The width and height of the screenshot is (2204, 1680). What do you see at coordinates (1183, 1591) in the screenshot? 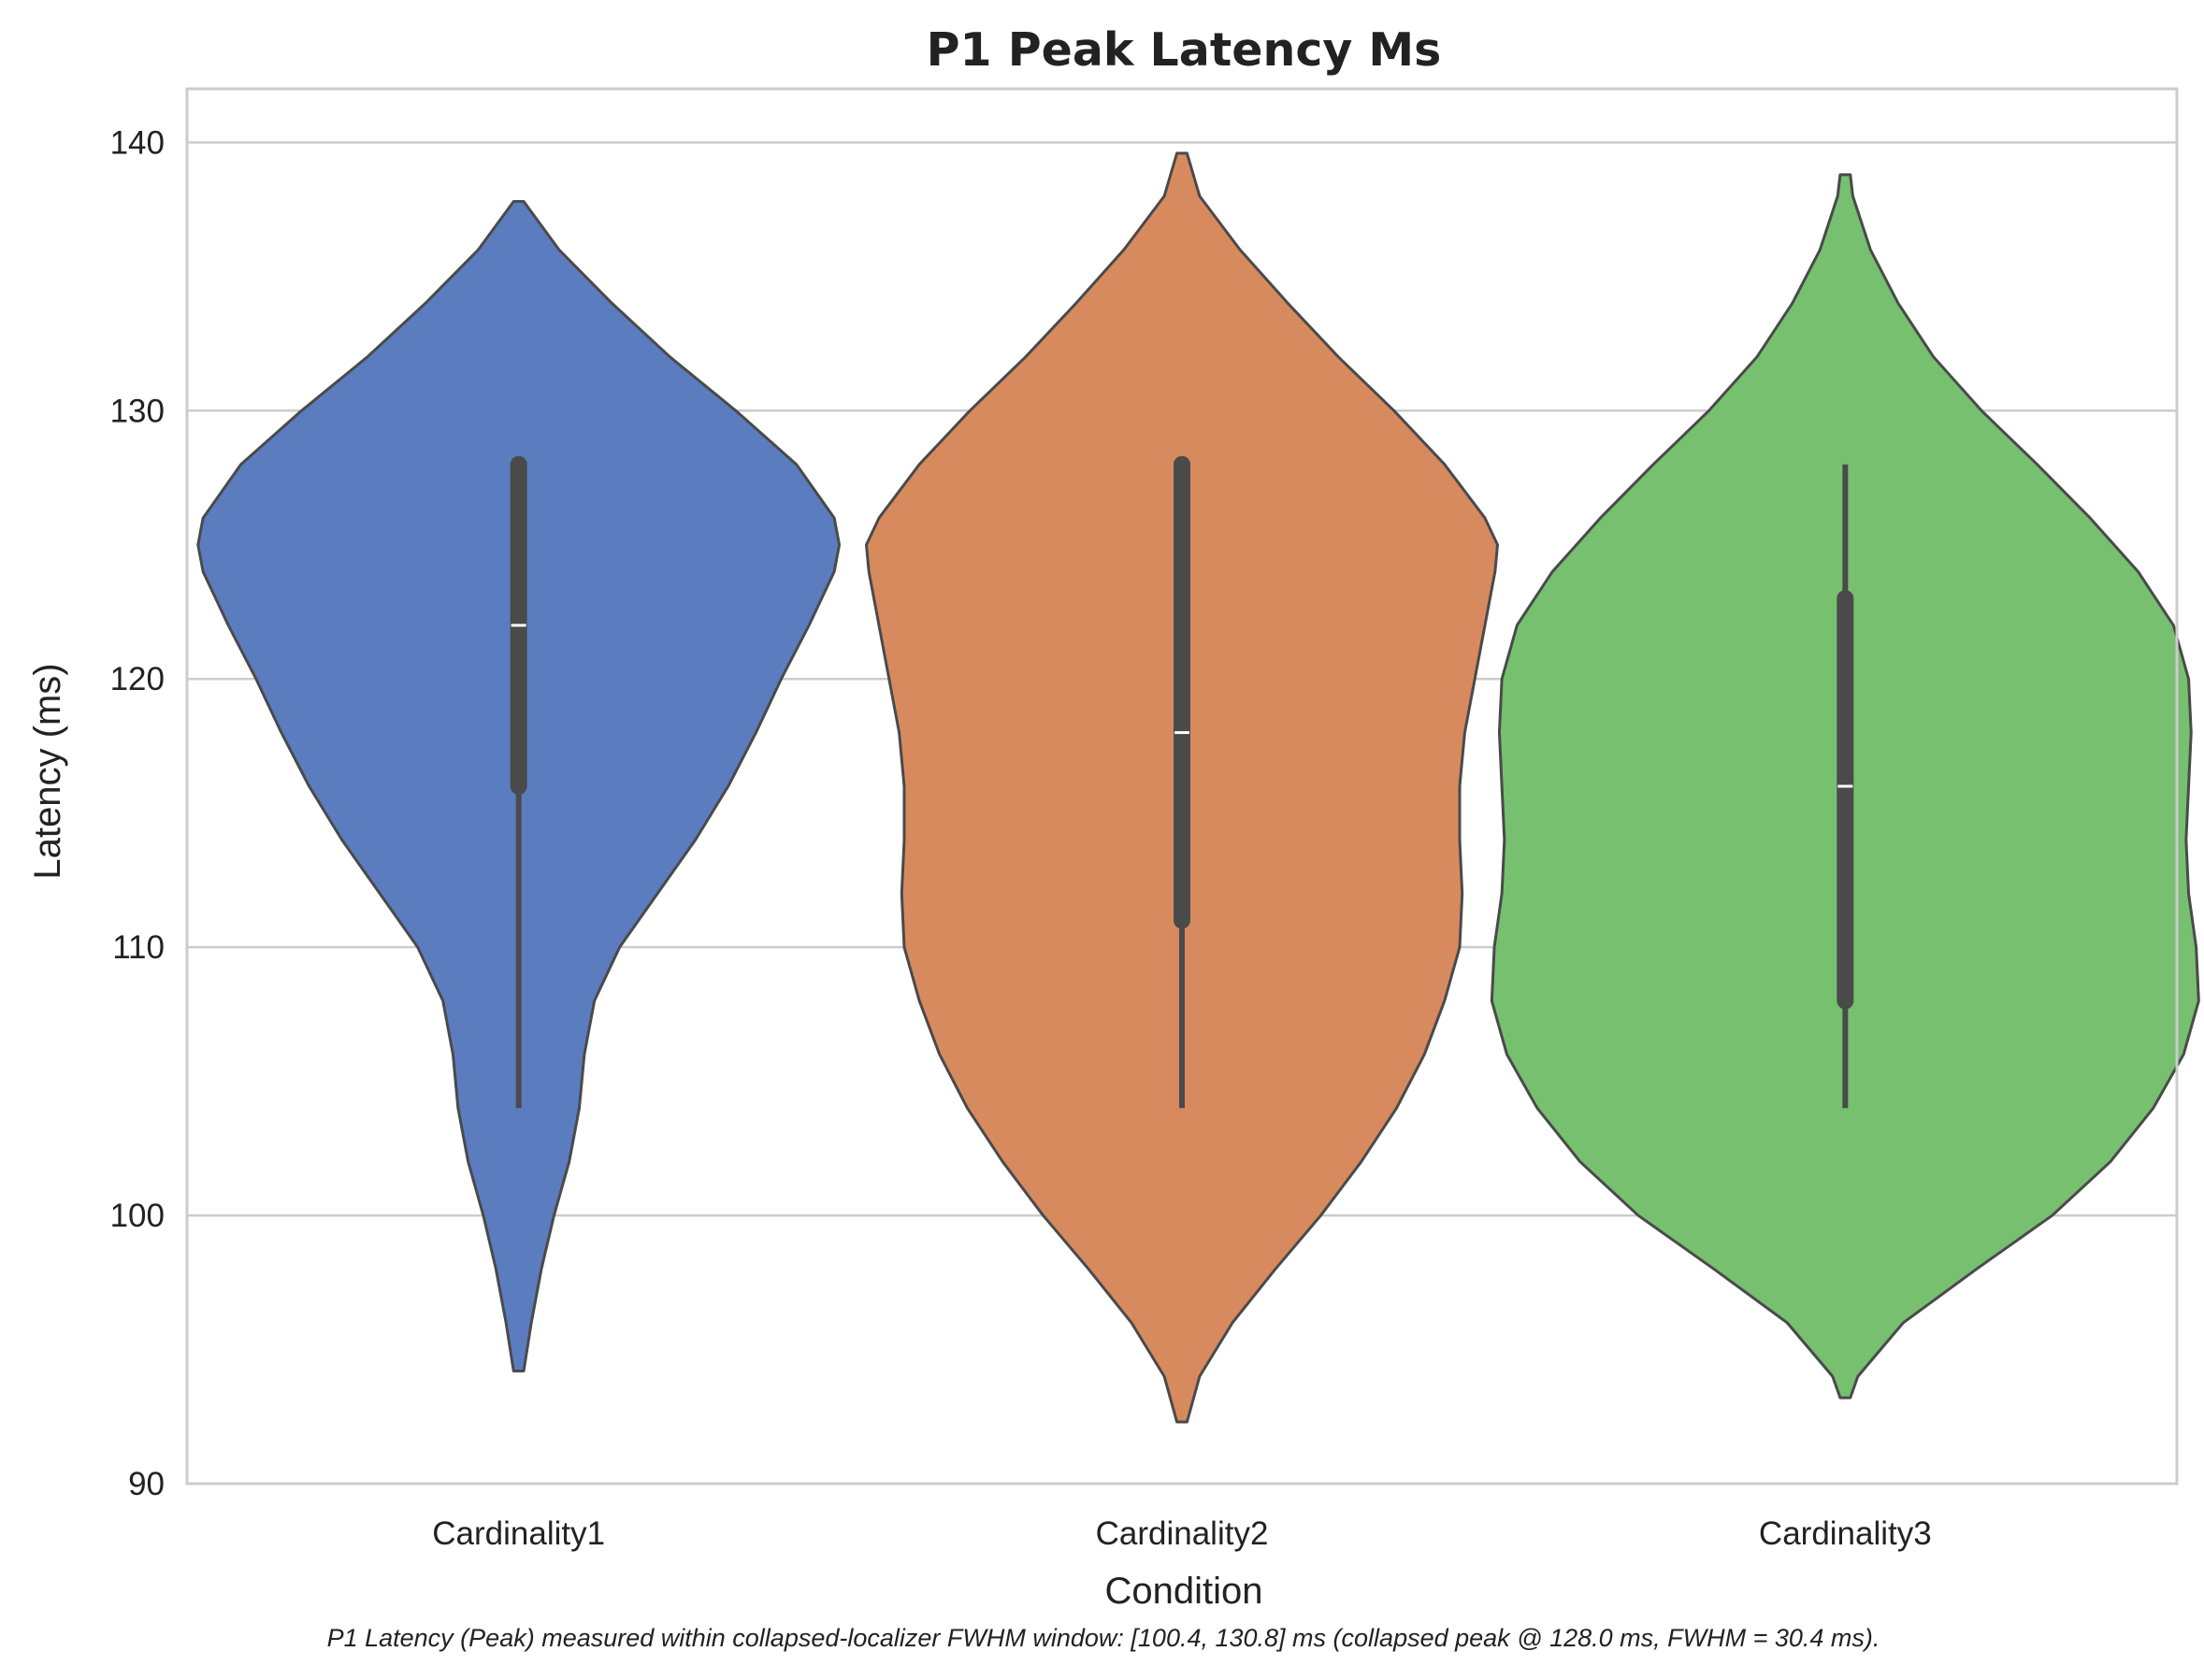
I see `x-axis-label: Condition` at bounding box center [1183, 1591].